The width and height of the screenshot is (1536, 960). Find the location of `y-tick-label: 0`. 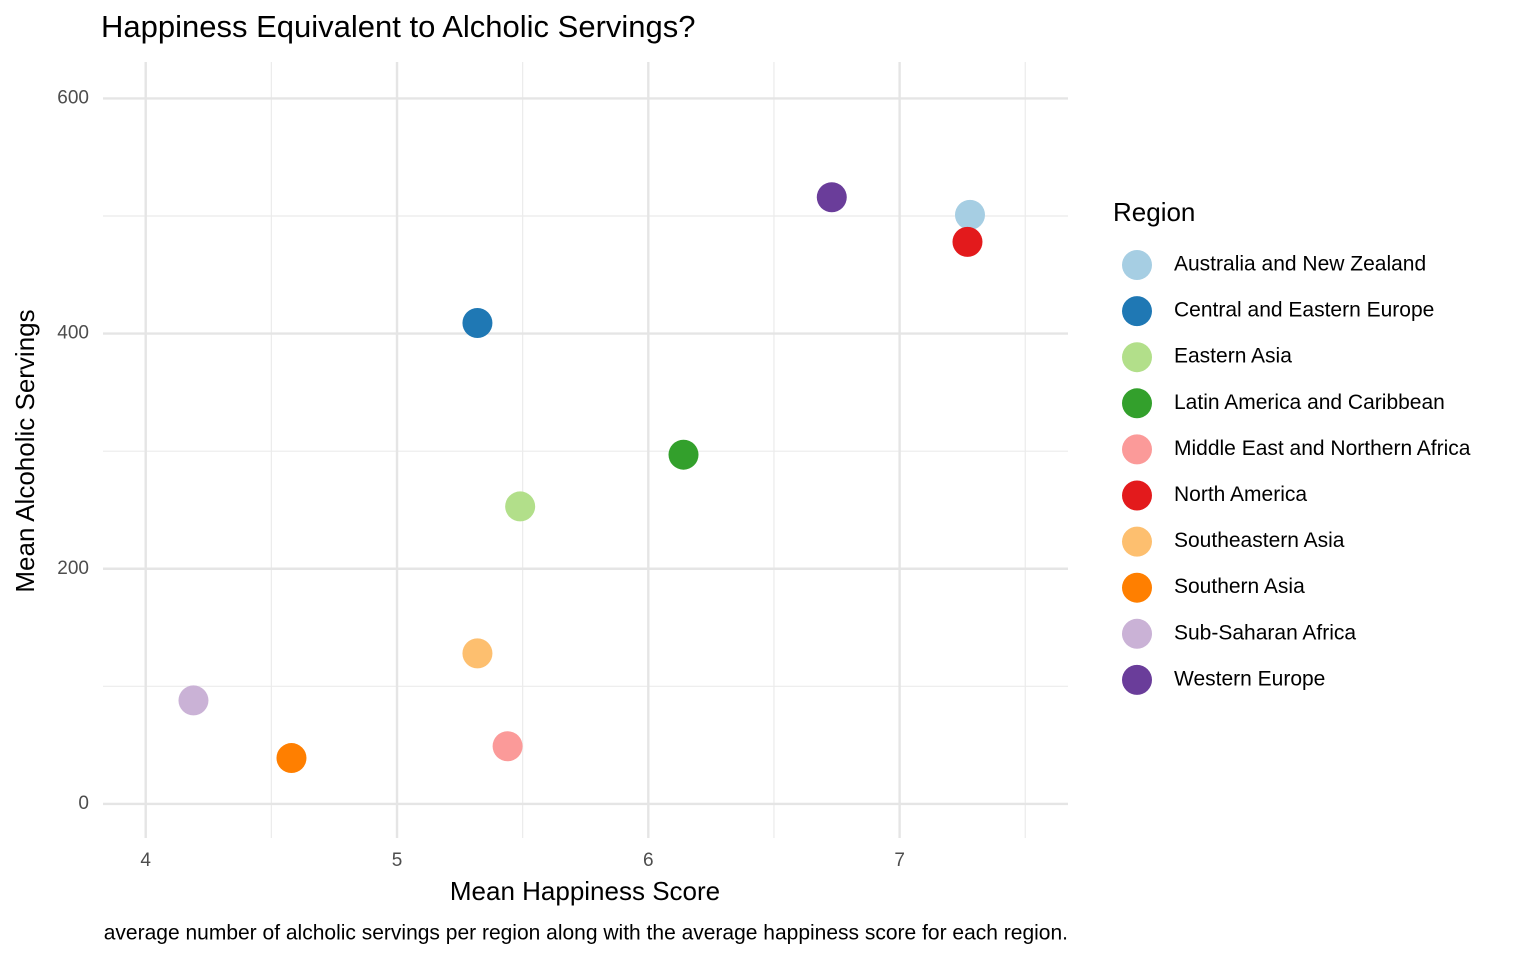

y-tick-label: 0 is located at coordinates (83, 803).